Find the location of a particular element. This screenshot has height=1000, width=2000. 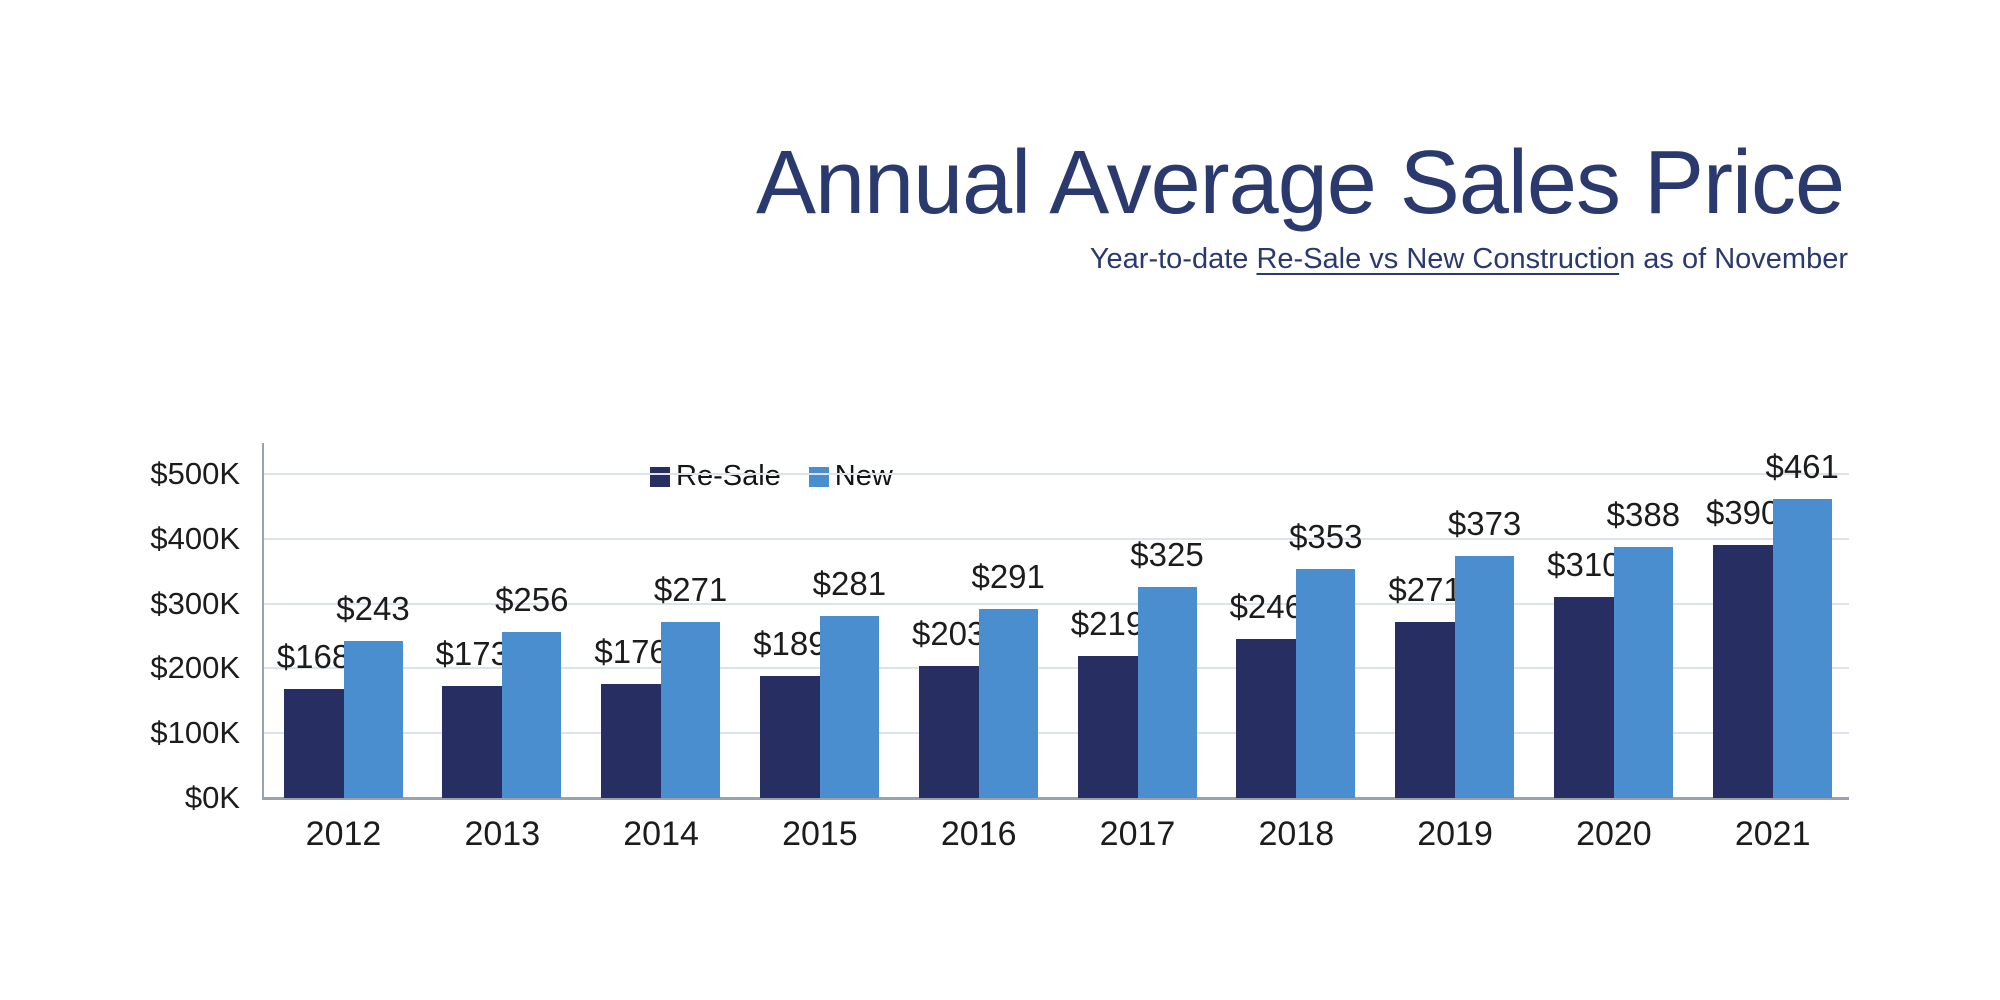

value-label-resale-2021: $390 is located at coordinates (1742, 513).